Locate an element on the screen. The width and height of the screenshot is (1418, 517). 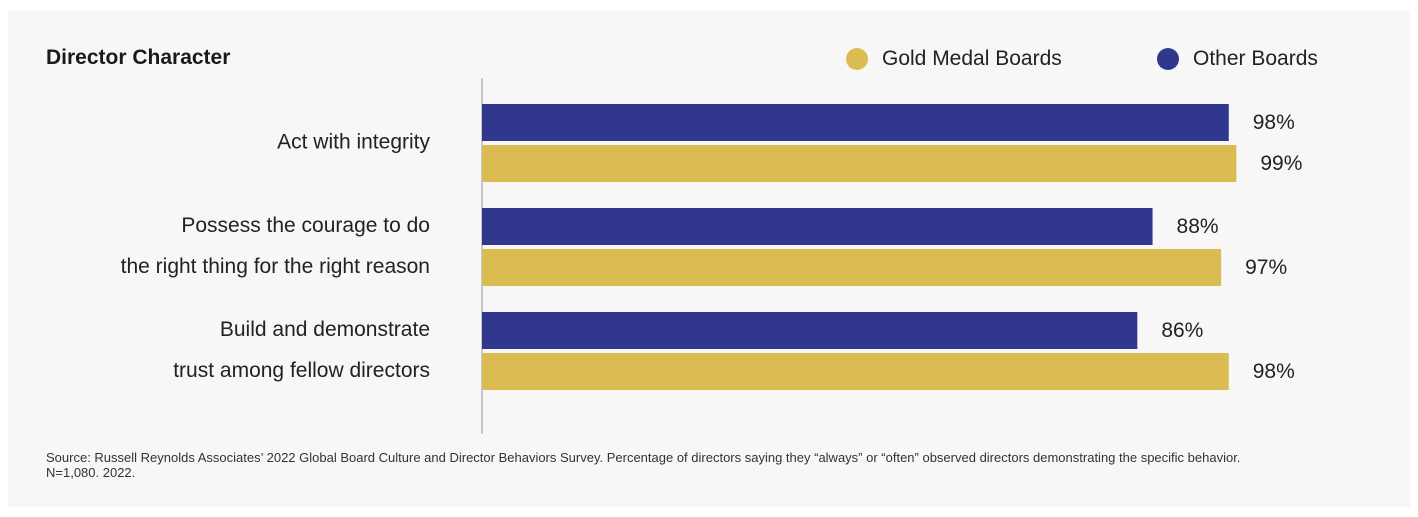
category-label: Build and demonstrate is located at coordinates (325, 329).